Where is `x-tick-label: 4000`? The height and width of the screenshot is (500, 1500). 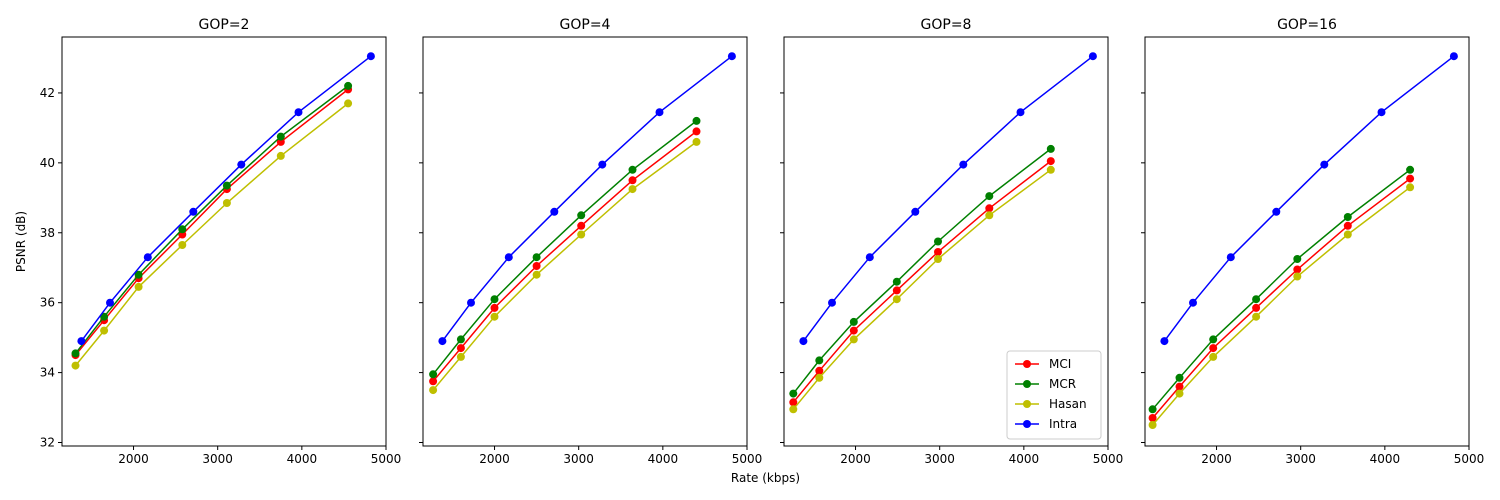 x-tick-label: 4000 is located at coordinates (1385, 459).